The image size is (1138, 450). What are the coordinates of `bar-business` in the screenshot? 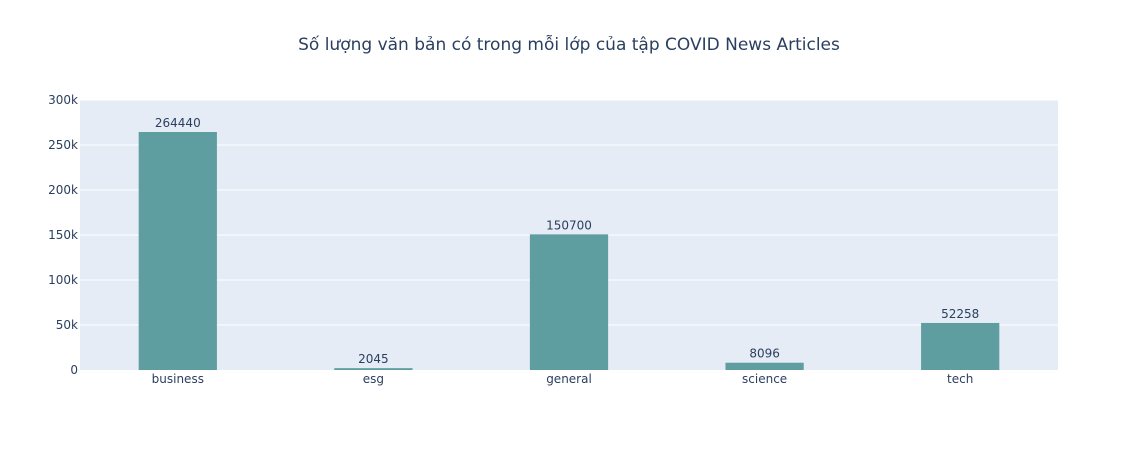 It's located at (177, 251).